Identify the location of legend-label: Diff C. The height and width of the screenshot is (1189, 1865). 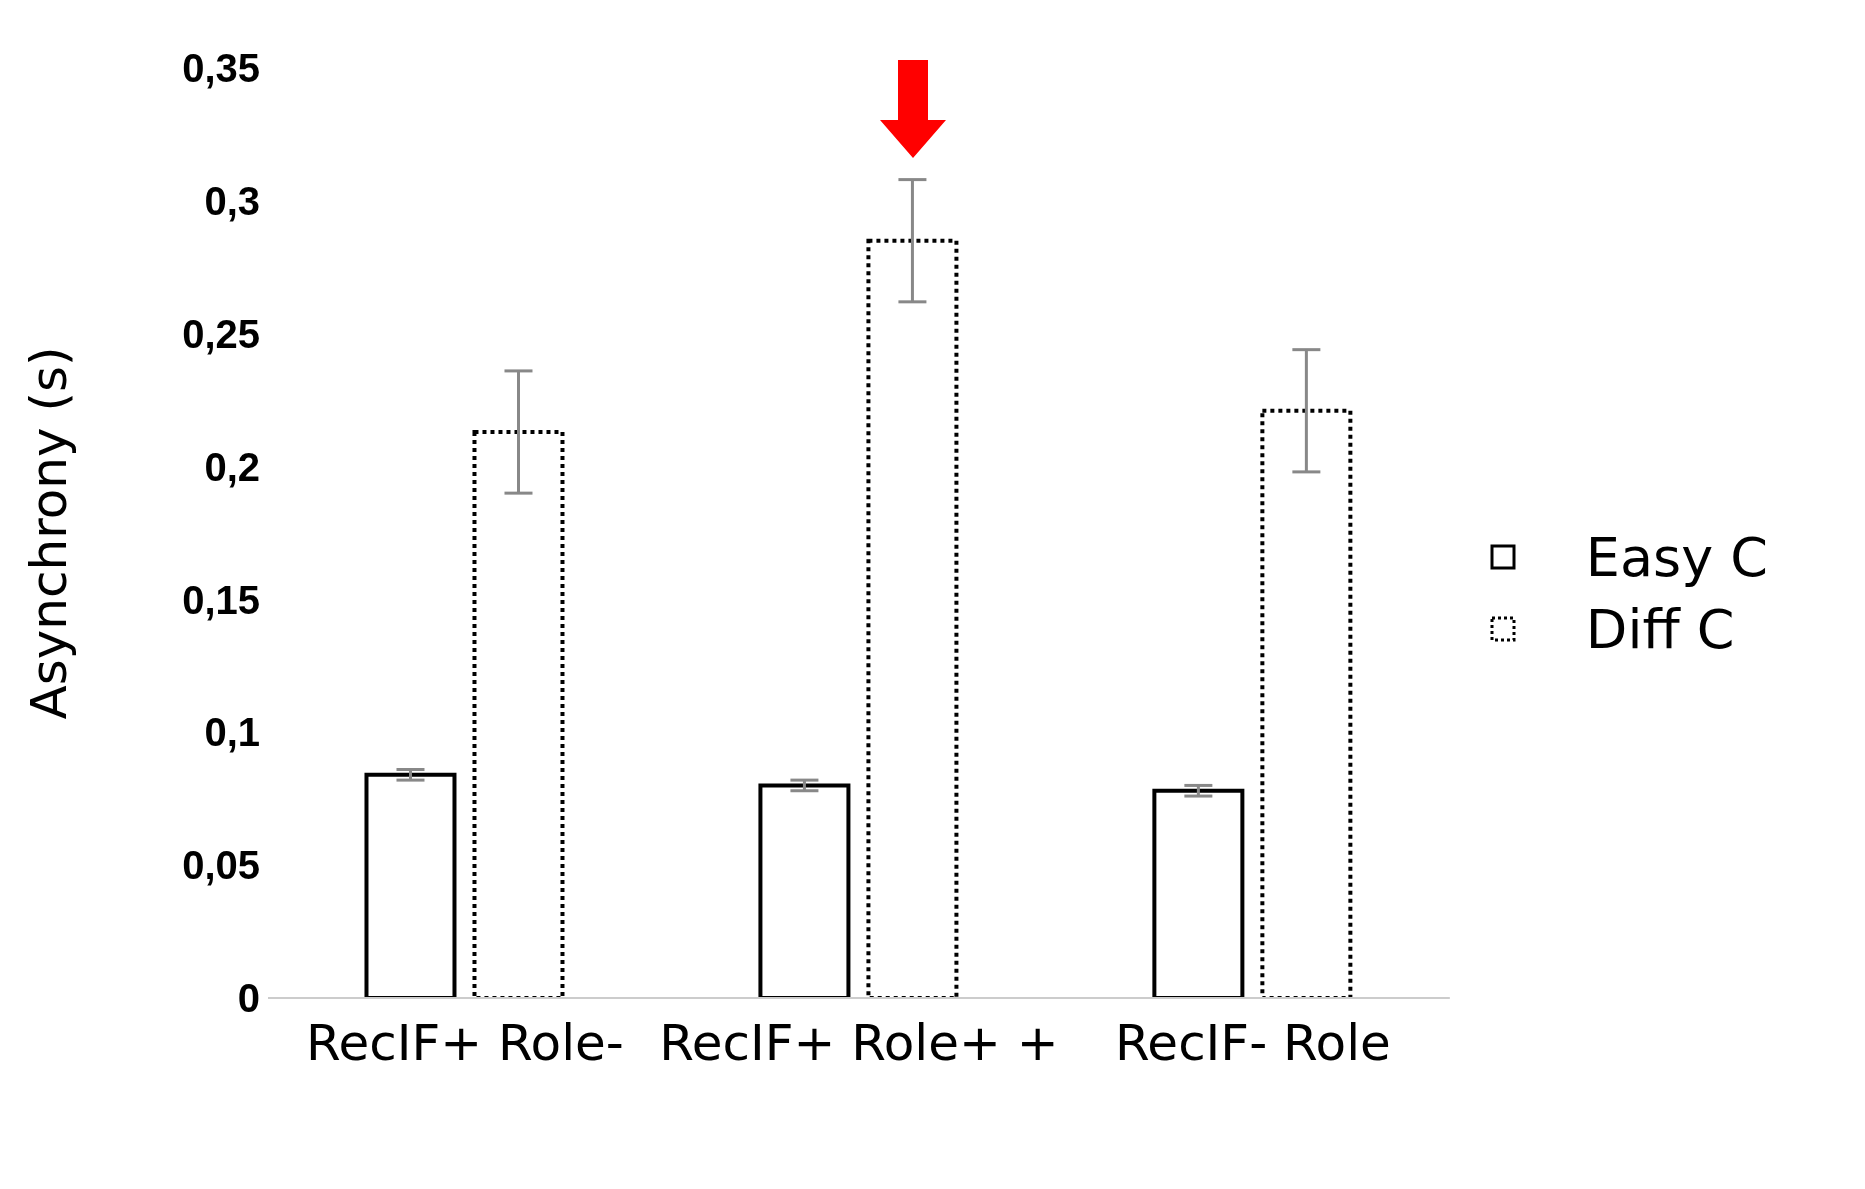
(1660, 629).